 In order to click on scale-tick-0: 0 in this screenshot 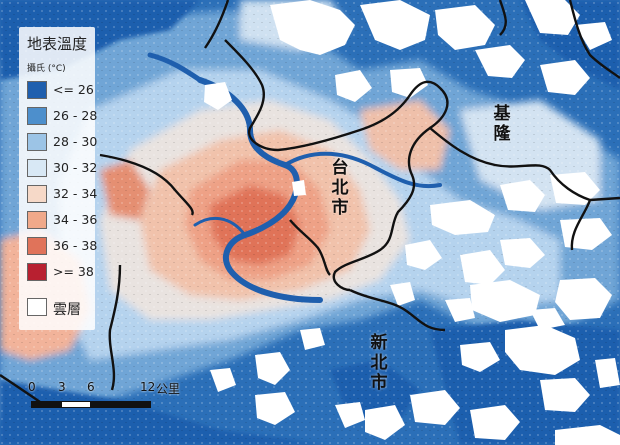, I will do `click(32, 387)`.